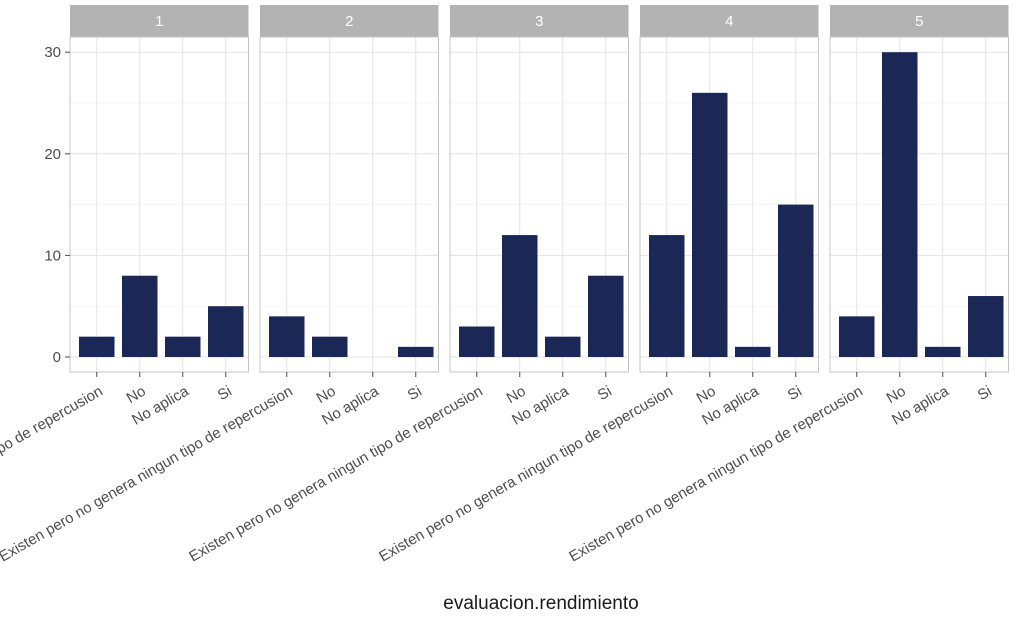 This screenshot has width=1024, height=624. I want to click on facet-strip-label: 4, so click(729, 21).